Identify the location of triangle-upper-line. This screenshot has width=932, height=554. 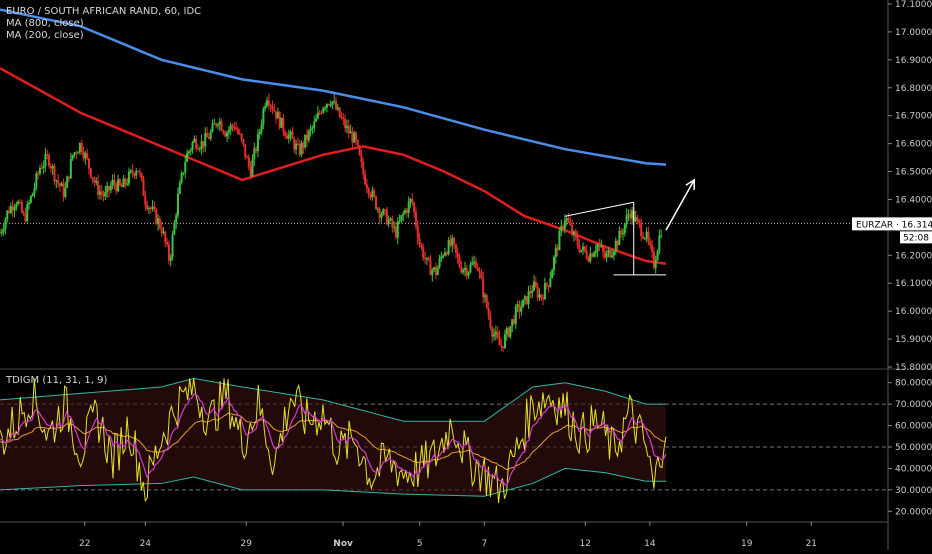
(599, 209).